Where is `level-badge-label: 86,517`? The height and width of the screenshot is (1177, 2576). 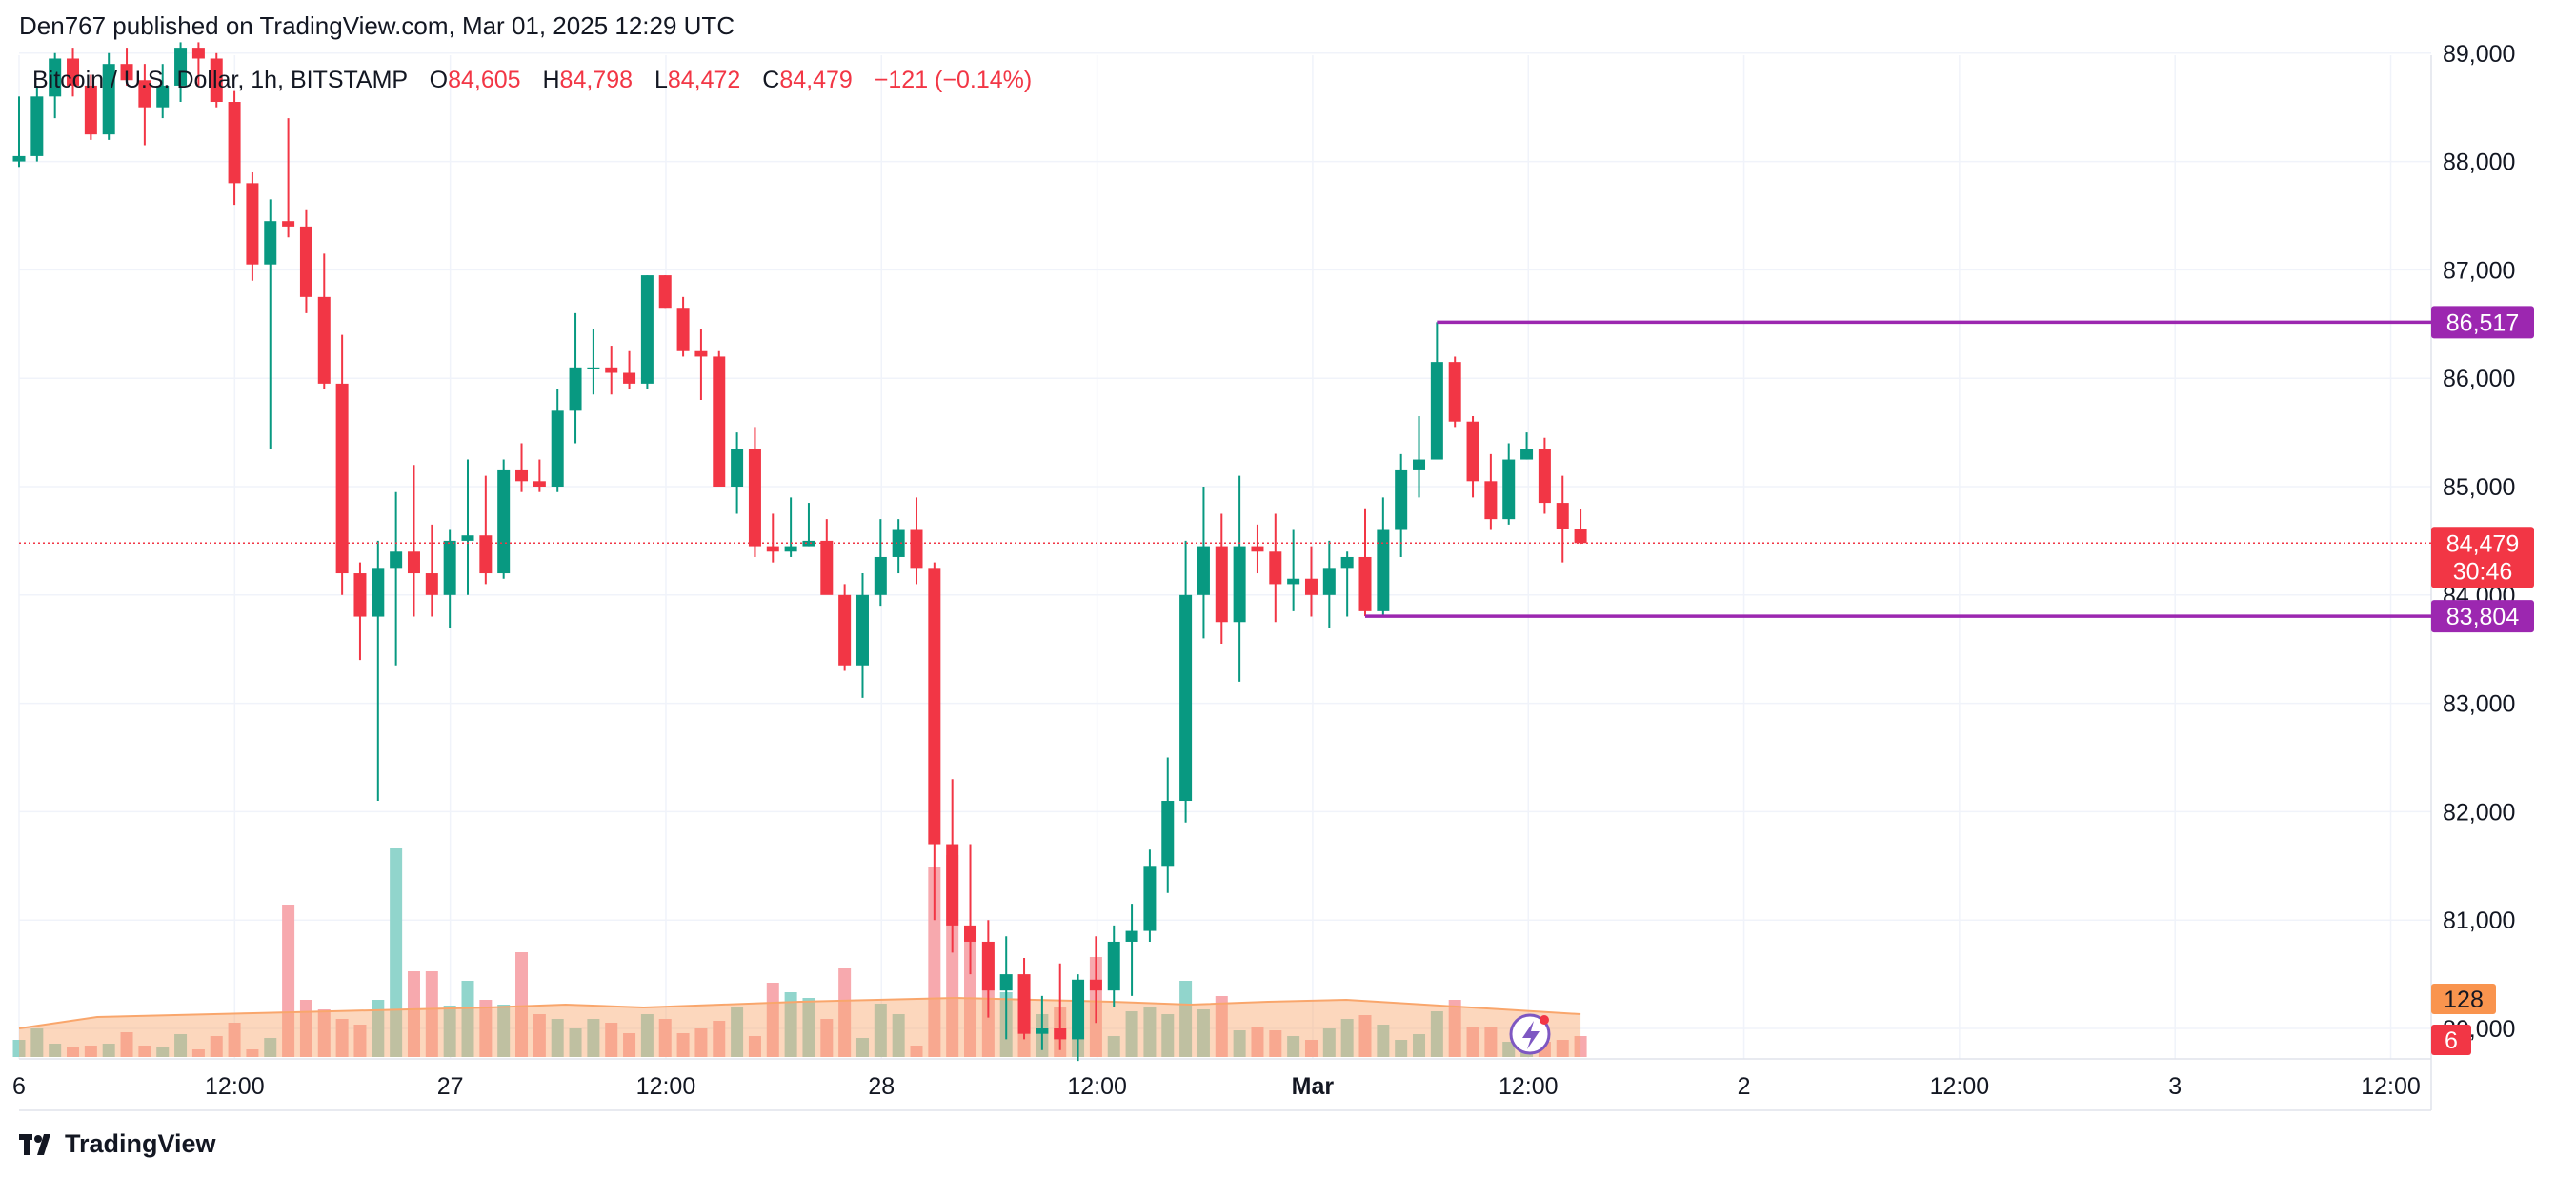
level-badge-label: 86,517 is located at coordinates (2482, 322).